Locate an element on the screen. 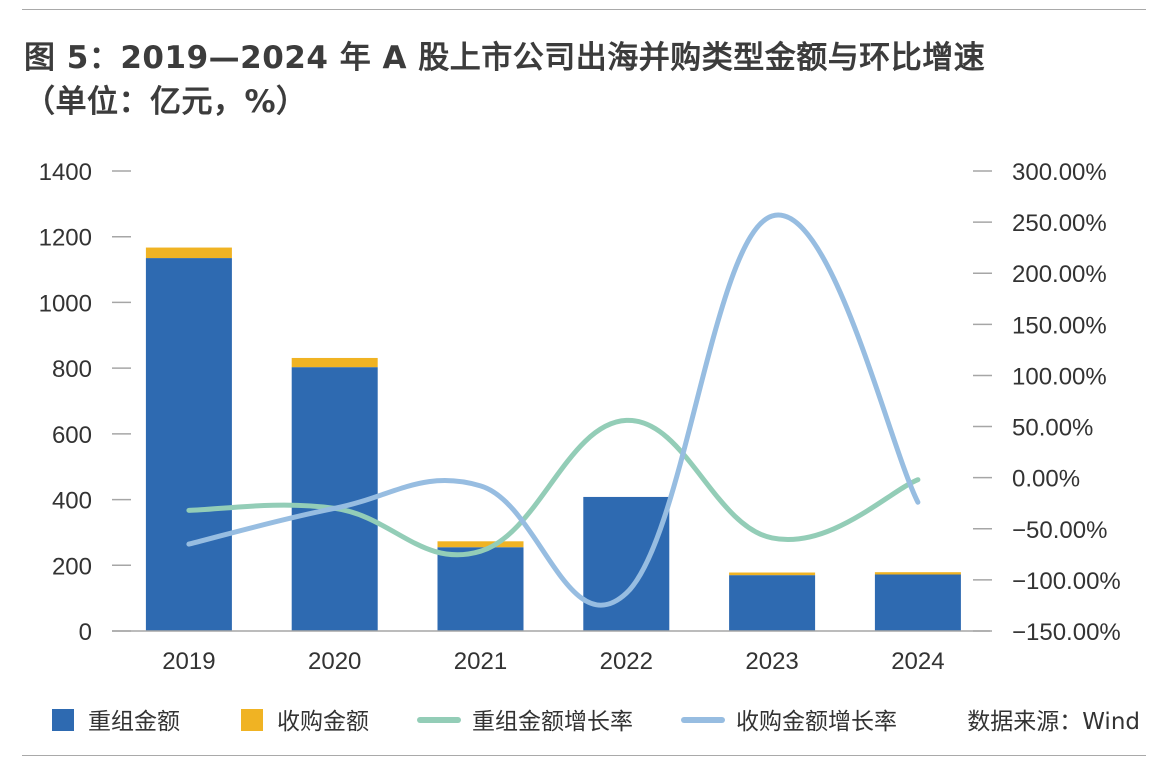 Image resolution: width=1150 pixels, height=765 pixels. left-tick-label: 1400 is located at coordinates (65, 172).